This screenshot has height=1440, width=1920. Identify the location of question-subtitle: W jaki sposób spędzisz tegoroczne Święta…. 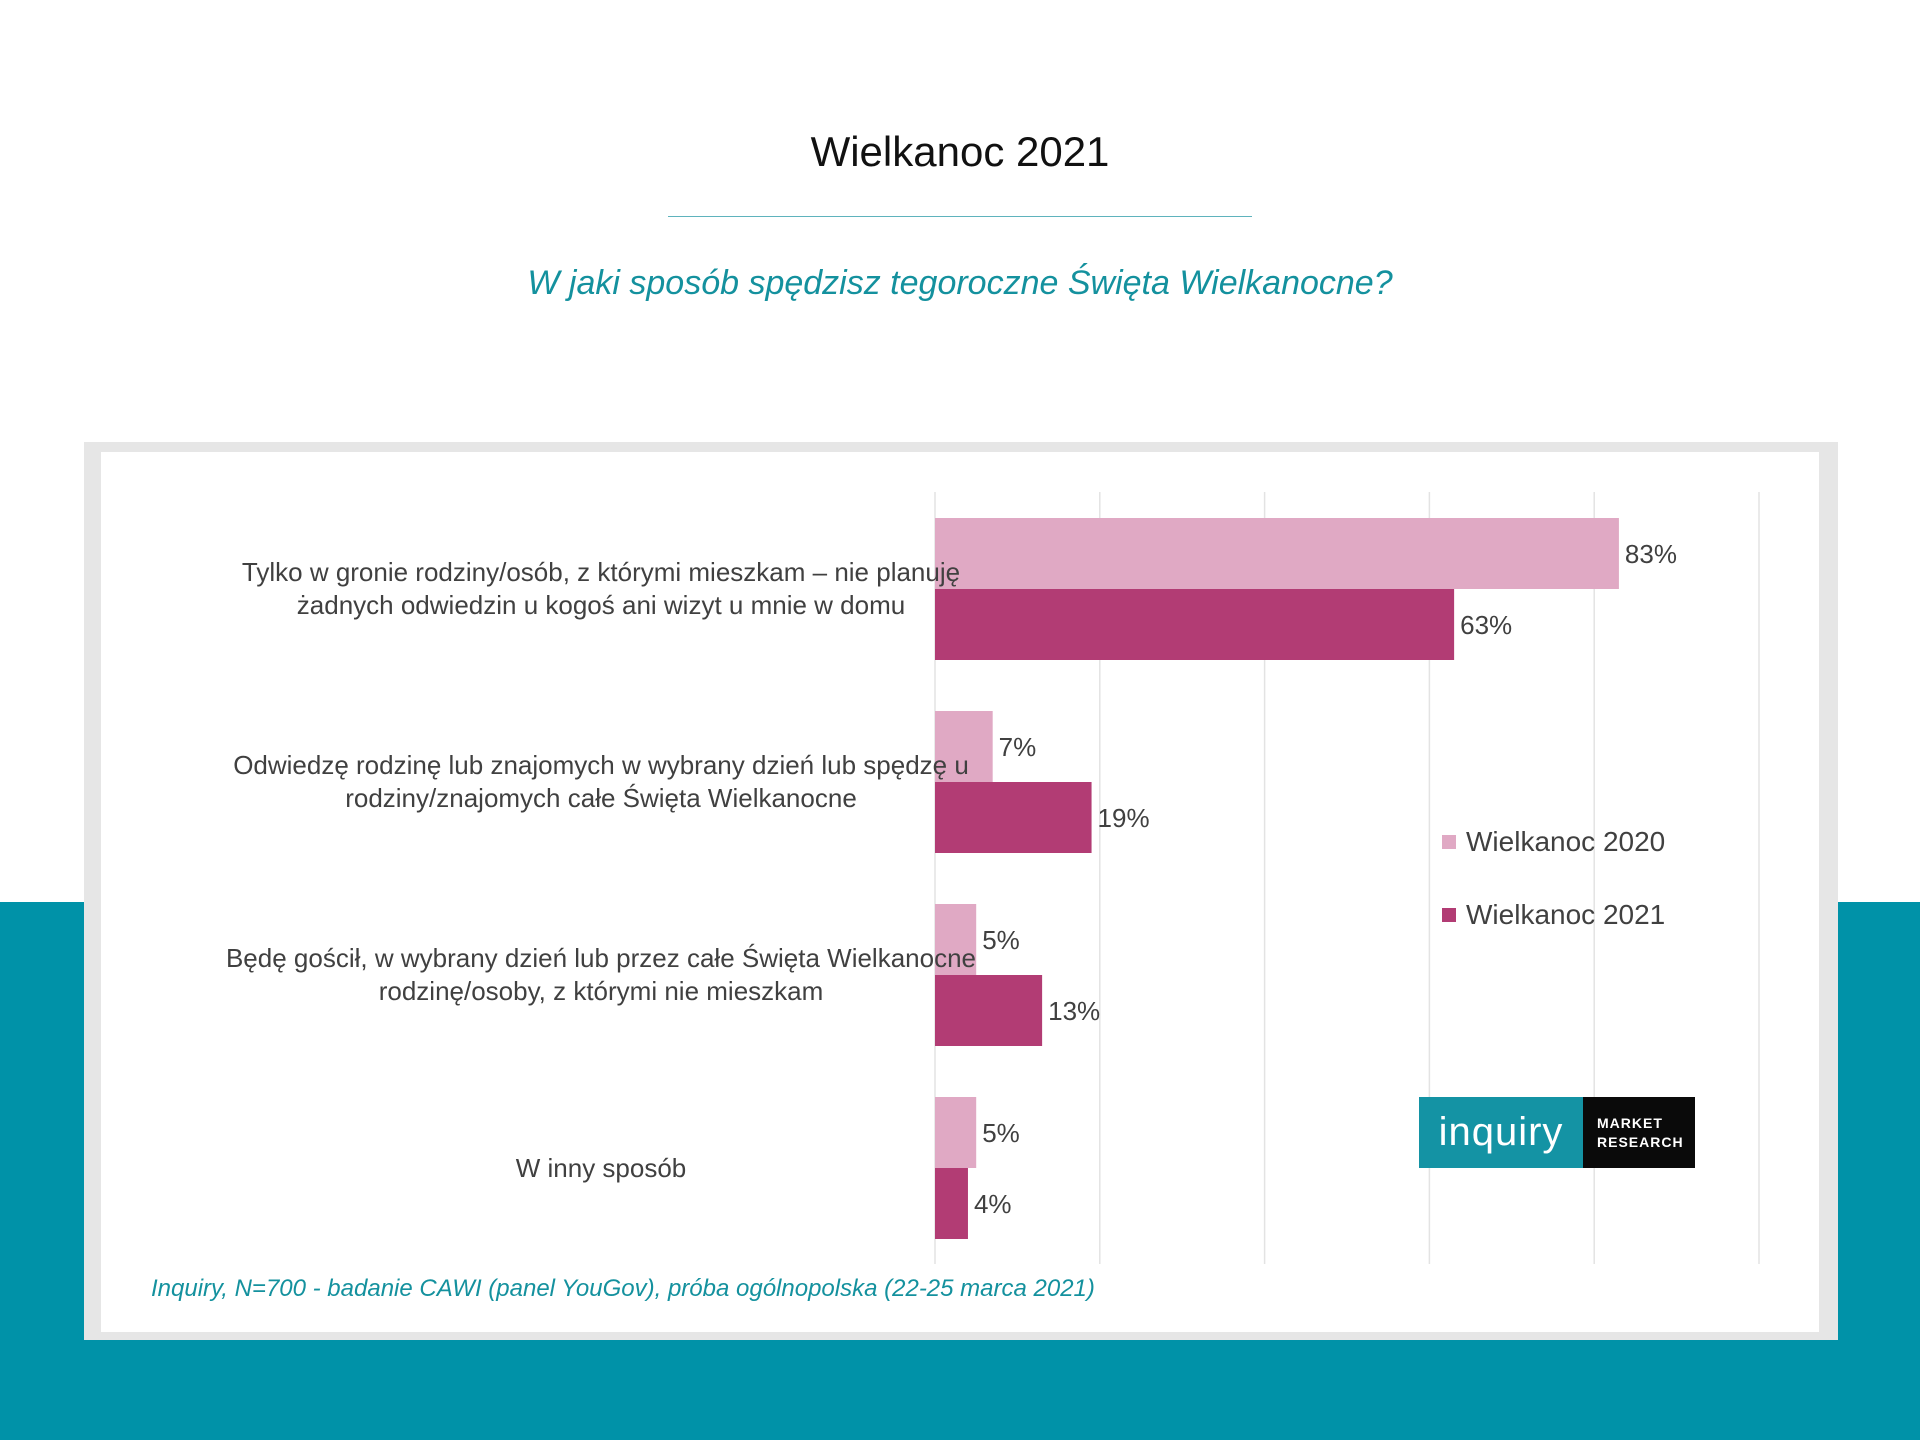
(960, 283).